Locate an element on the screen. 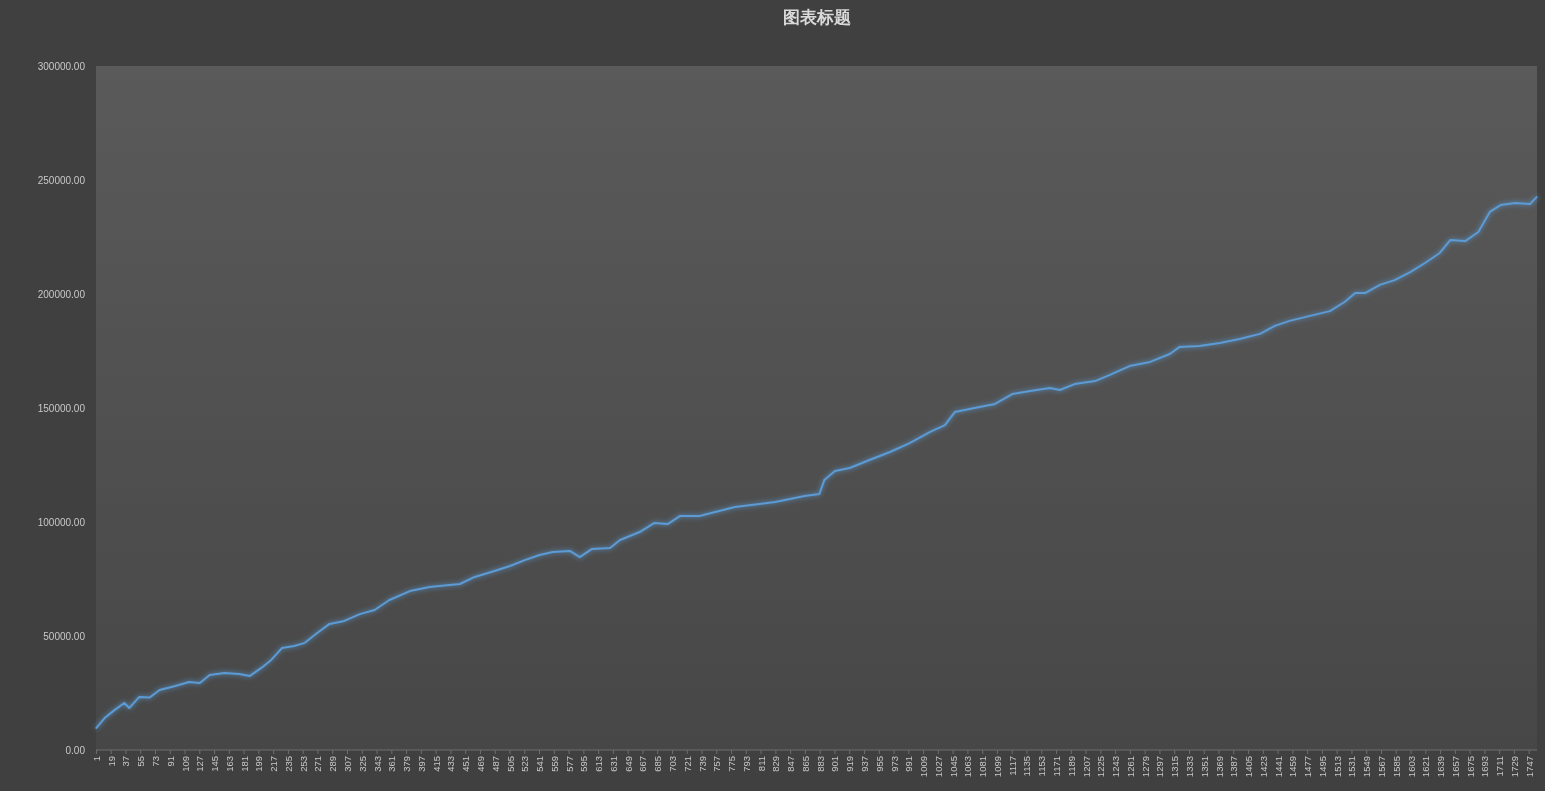  x-tick-label: 1459 is located at coordinates (1293, 767).